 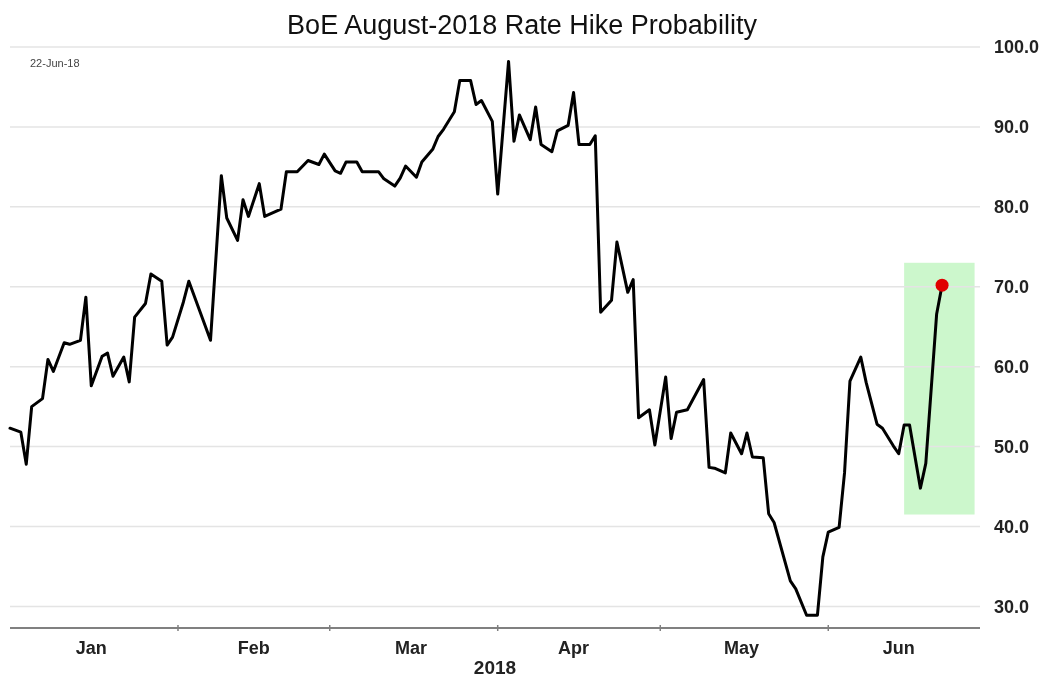 I want to click on y-tick-label: 100.0, so click(x=1017, y=47).